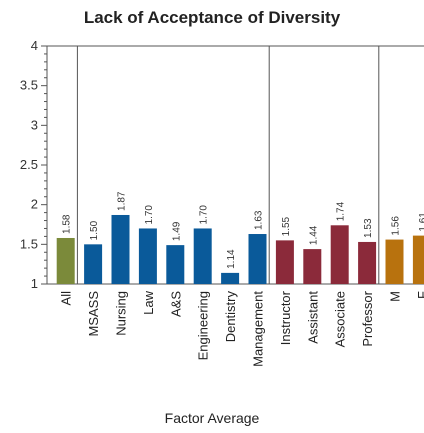 The width and height of the screenshot is (424, 433). What do you see at coordinates (94, 230) in the screenshot?
I see `data-label: 1.50` at bounding box center [94, 230].